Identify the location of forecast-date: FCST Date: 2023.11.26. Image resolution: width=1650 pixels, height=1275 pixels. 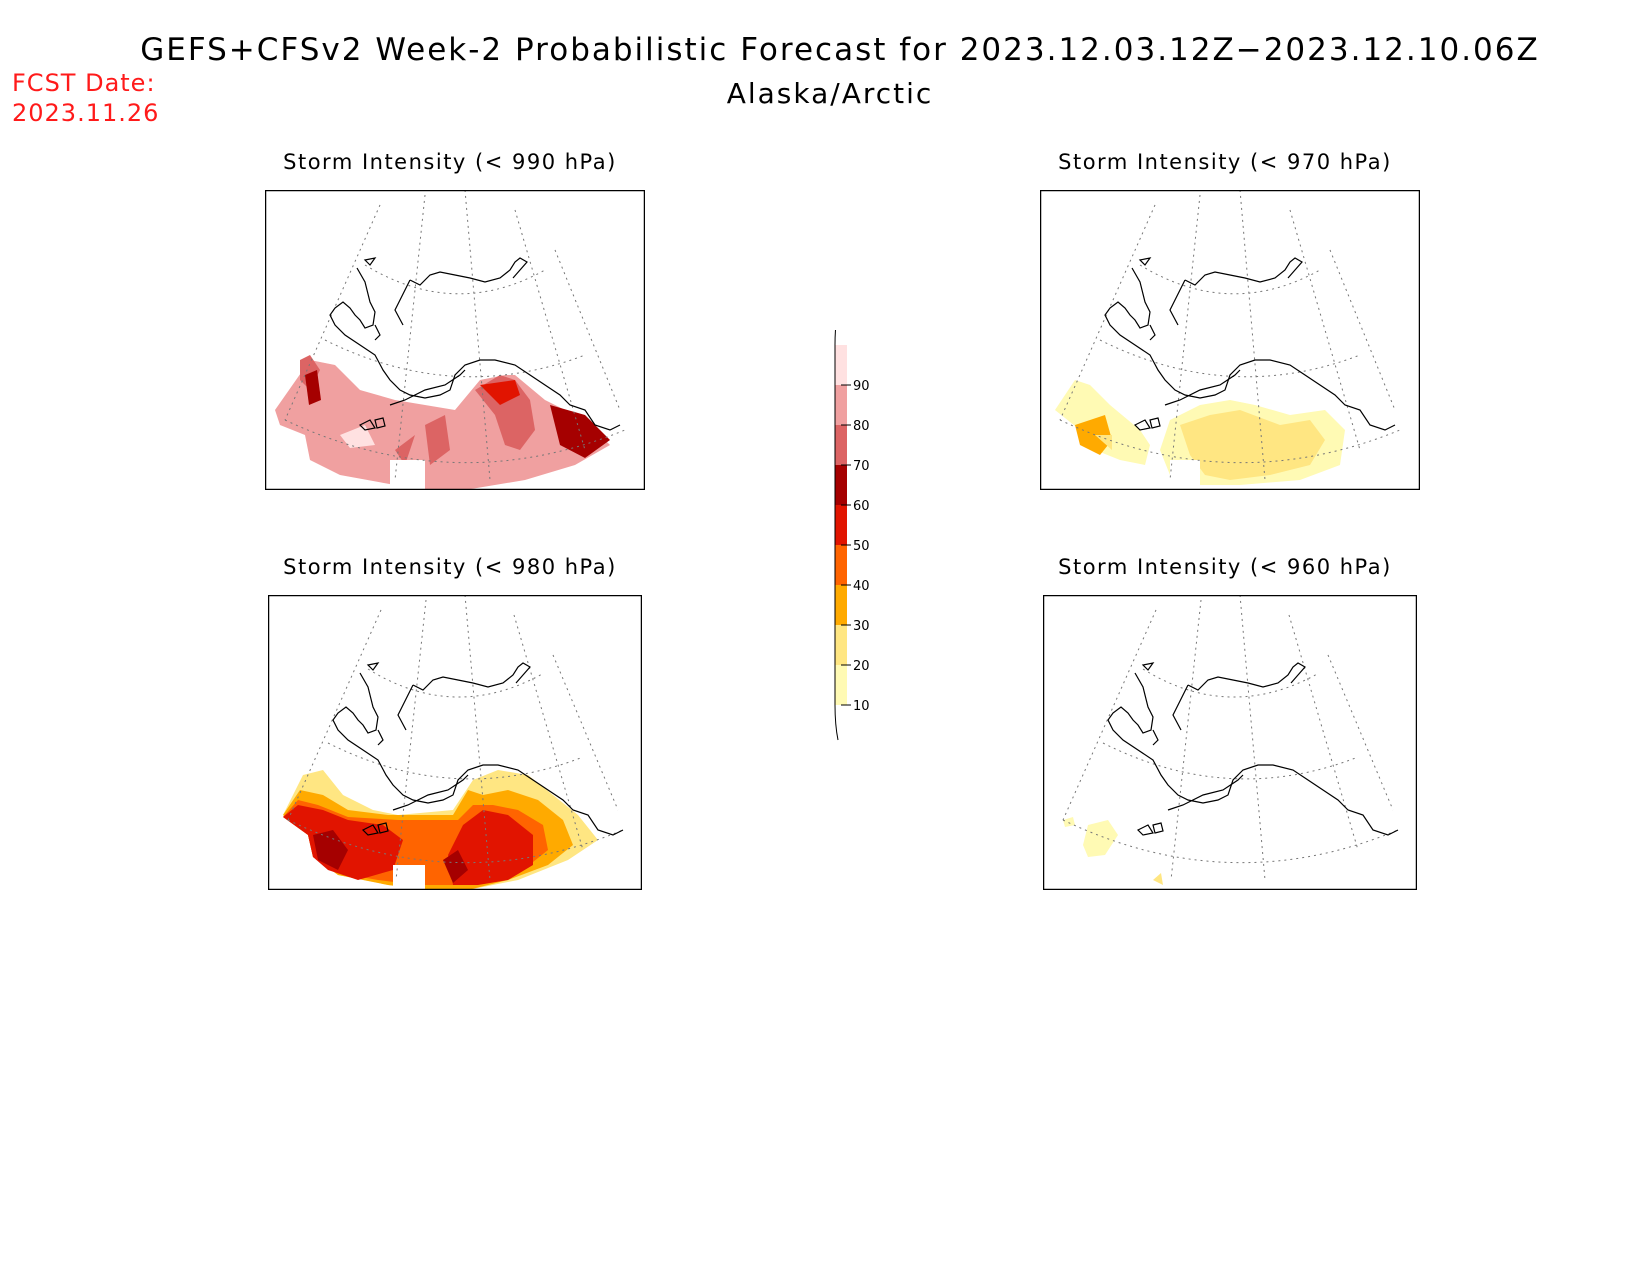
(85, 98).